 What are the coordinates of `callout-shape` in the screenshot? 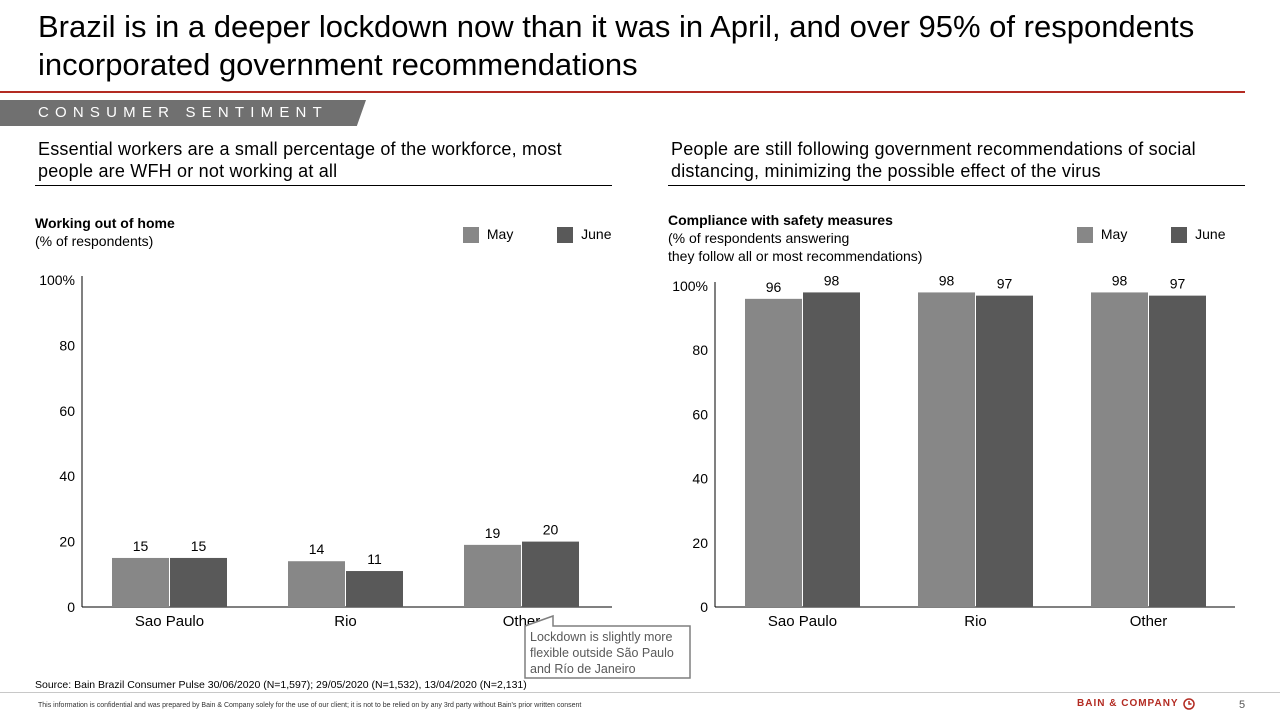 It's located at (607, 646).